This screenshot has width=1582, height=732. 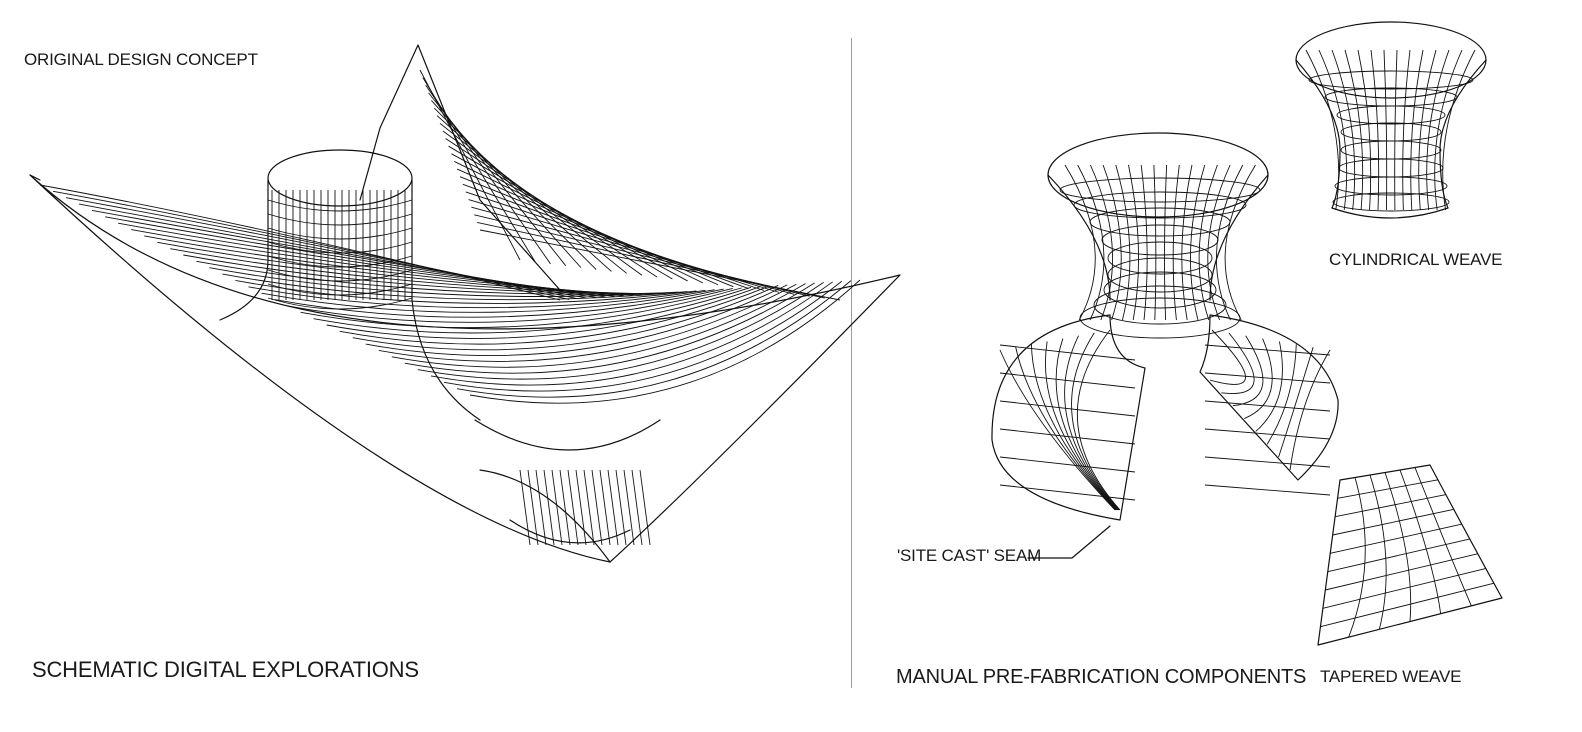 I want to click on concept-lattice-tower, so click(x=350, y=285).